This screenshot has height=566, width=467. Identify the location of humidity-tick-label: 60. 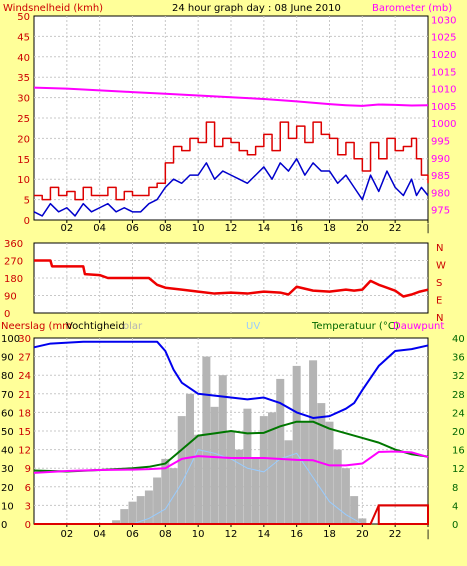
(7, 413).